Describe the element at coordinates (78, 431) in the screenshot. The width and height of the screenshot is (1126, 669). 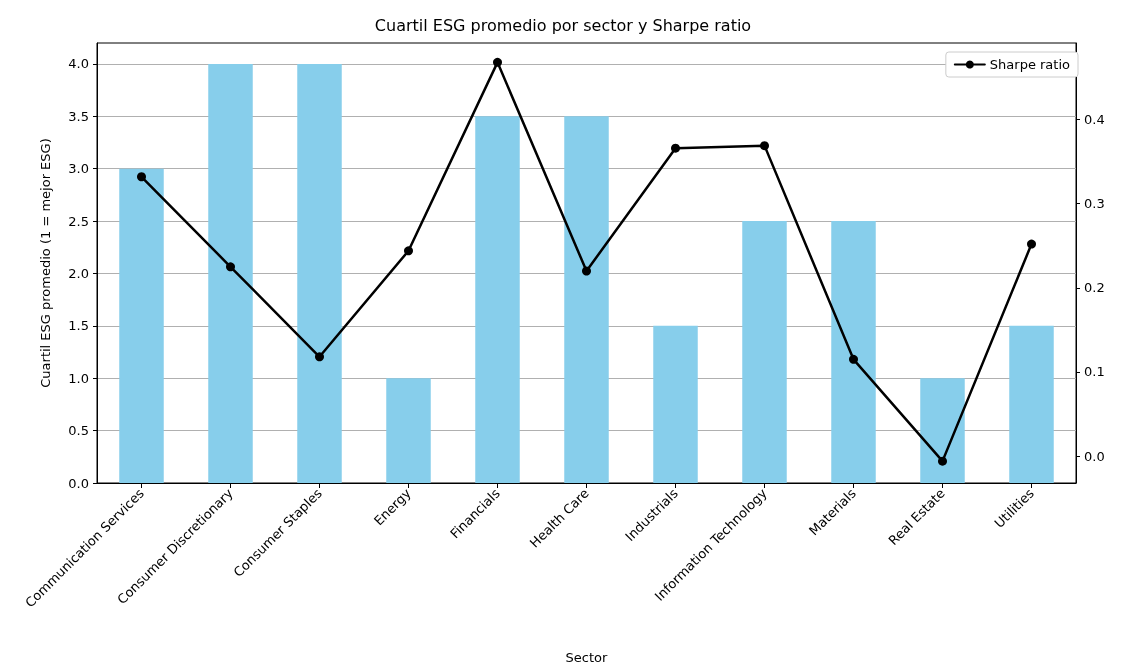
I see `y-tick-label: 0.5` at that location.